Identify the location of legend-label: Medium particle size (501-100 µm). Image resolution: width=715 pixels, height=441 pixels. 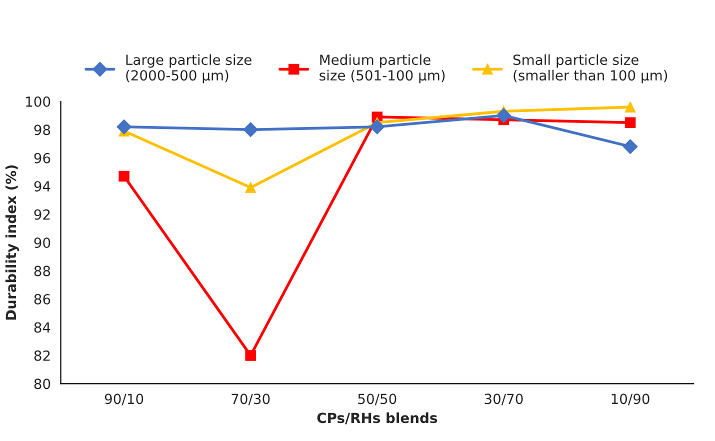
(382, 69).